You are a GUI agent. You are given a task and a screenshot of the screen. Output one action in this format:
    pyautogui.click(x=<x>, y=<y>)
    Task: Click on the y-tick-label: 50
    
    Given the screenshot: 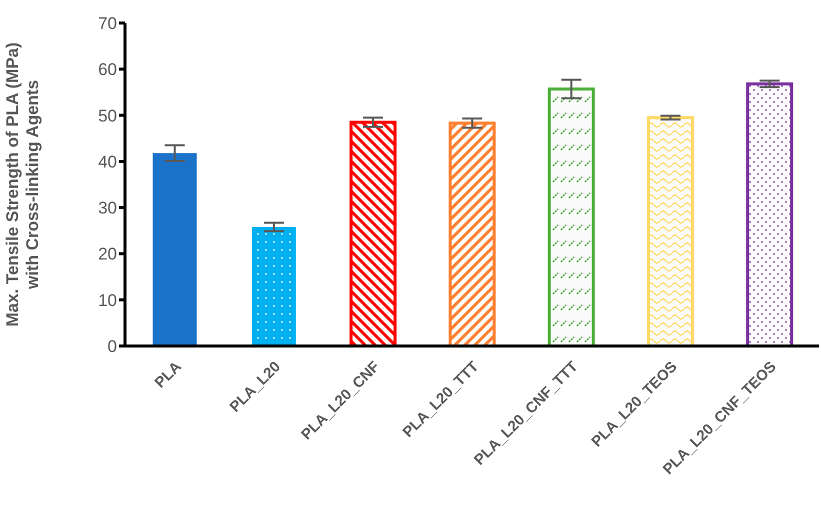 What is the action you would take?
    pyautogui.click(x=107, y=116)
    